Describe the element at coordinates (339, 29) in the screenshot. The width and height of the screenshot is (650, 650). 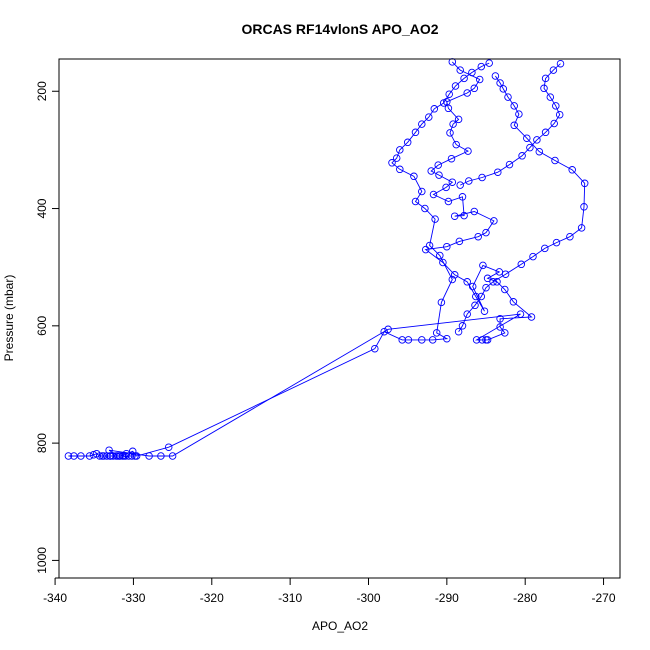
I see `chart-title: ORCAS RF14vlonS APO_AO2` at that location.